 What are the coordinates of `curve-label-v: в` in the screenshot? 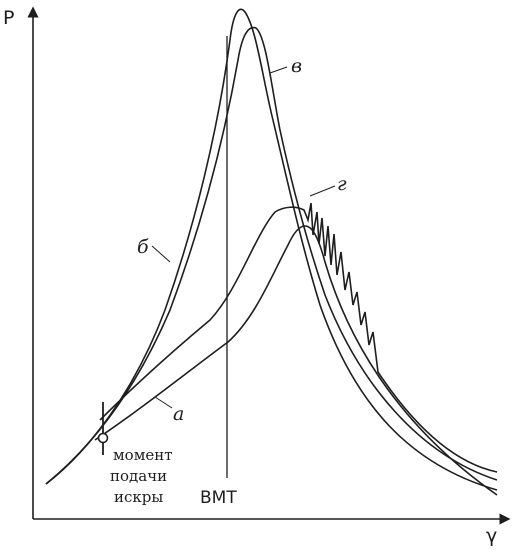 It's located at (296, 66).